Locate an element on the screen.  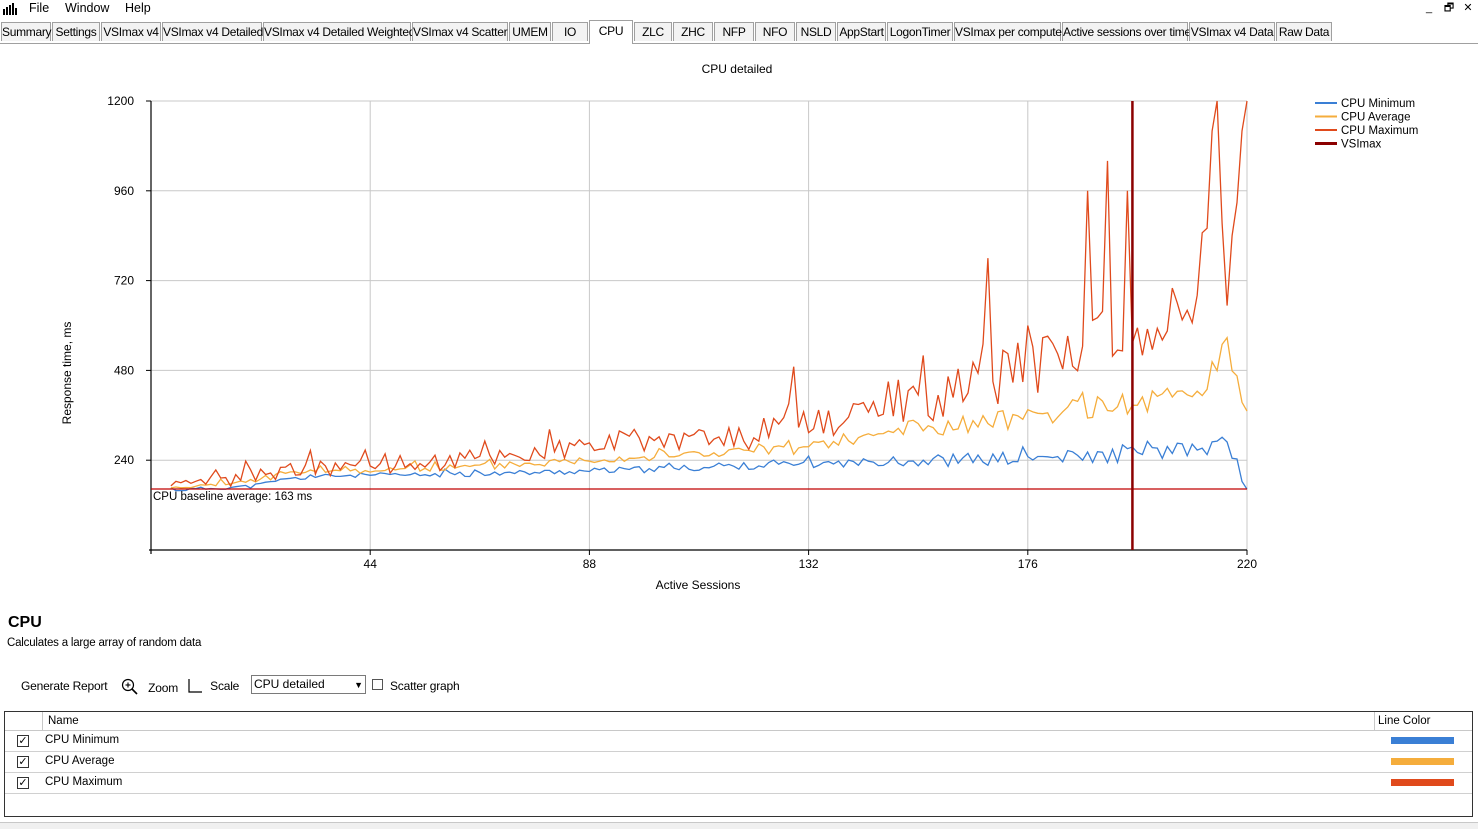
cpu-minimum-checkbox: ✓ is located at coordinates (23, 741).